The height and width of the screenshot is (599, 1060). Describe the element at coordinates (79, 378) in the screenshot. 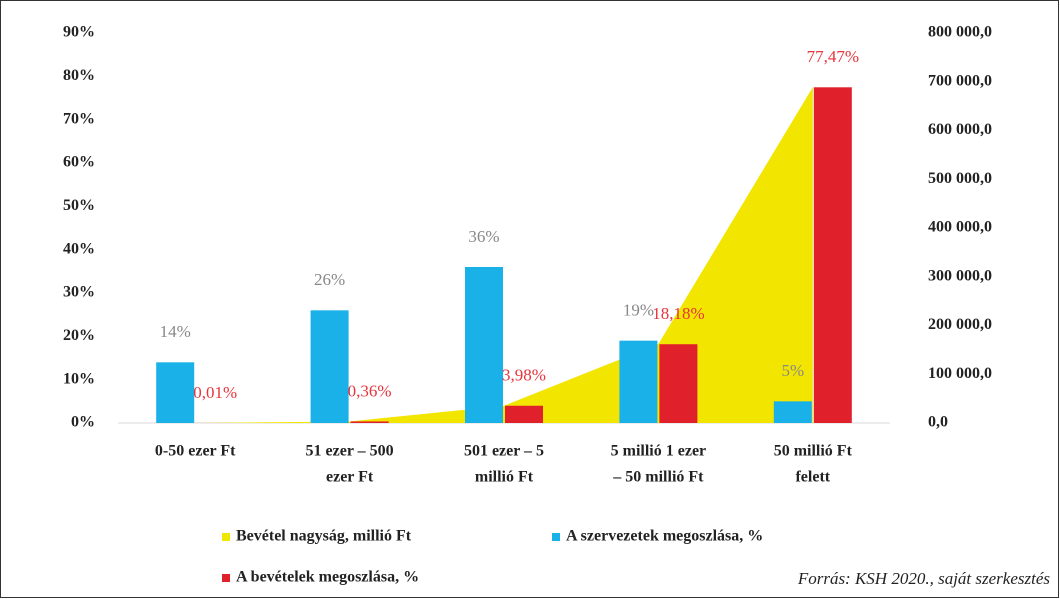

I see `y-tick-label: 10%` at that location.